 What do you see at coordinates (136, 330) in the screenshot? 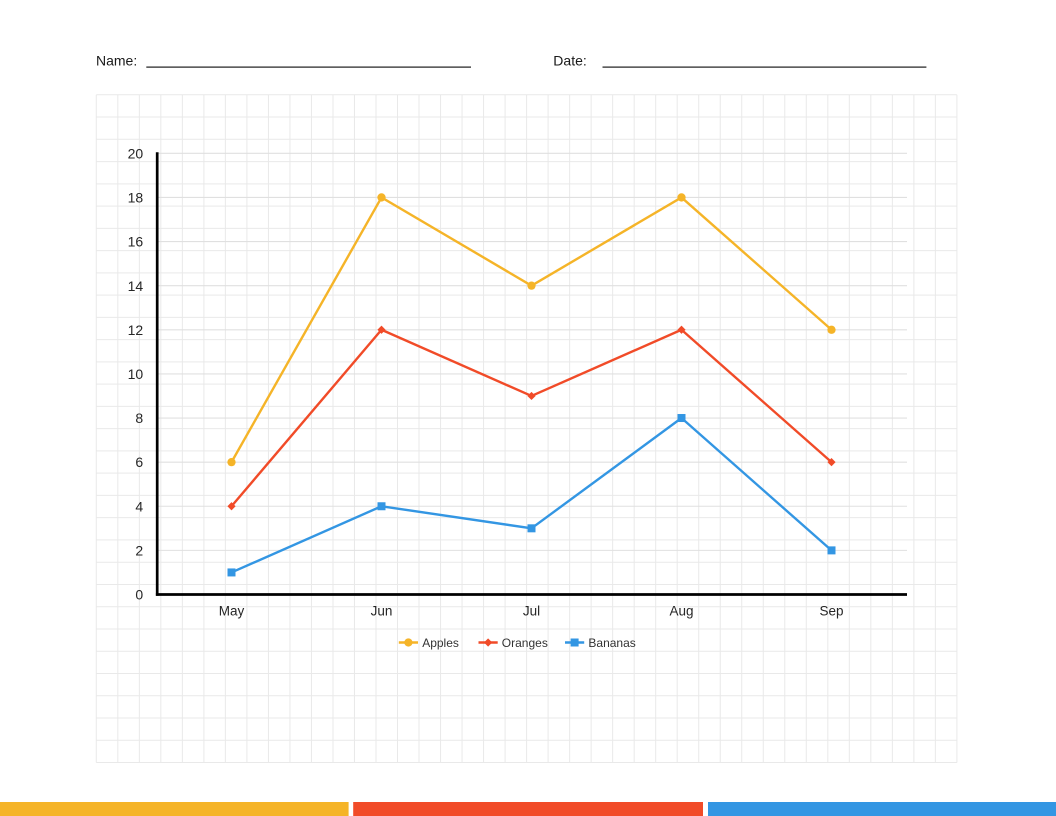
I see `svg-text: 12` at bounding box center [136, 330].